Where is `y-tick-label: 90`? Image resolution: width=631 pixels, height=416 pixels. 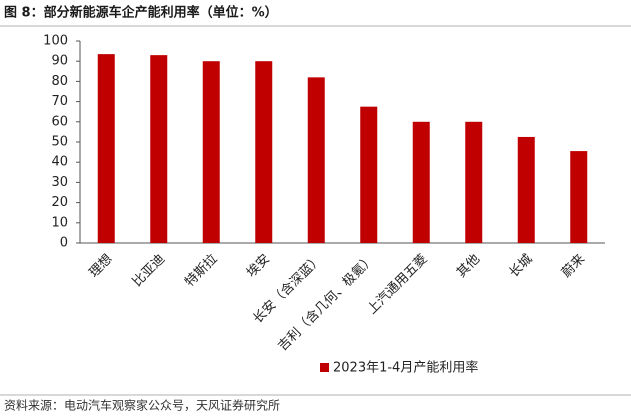 y-tick-label: 90 is located at coordinates (59, 61).